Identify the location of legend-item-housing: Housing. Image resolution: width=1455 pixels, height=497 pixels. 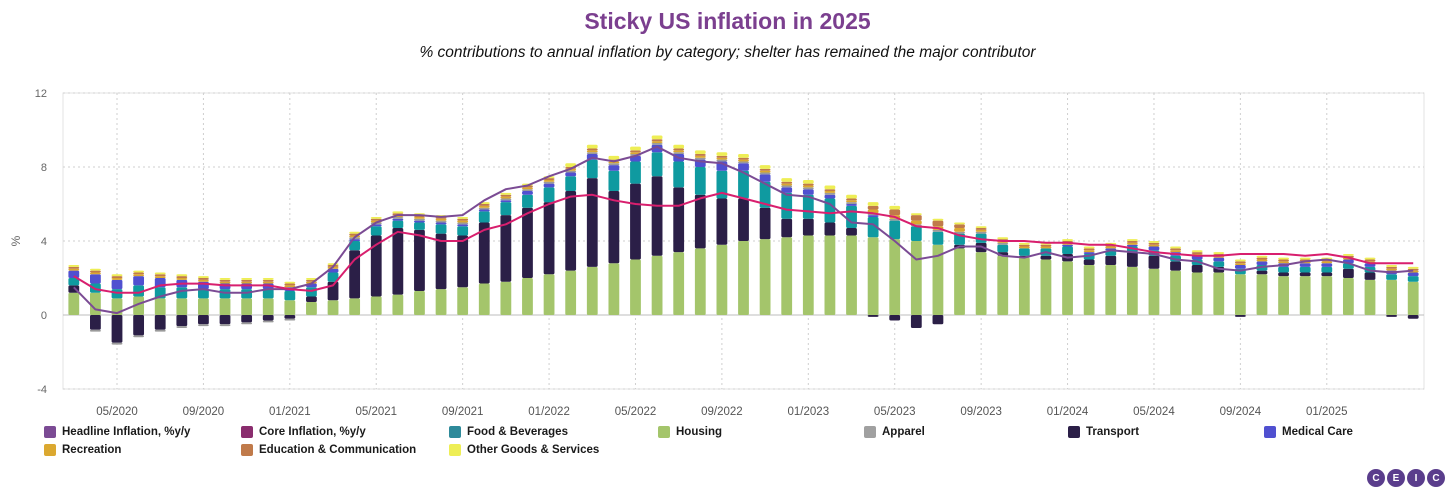
(690, 432).